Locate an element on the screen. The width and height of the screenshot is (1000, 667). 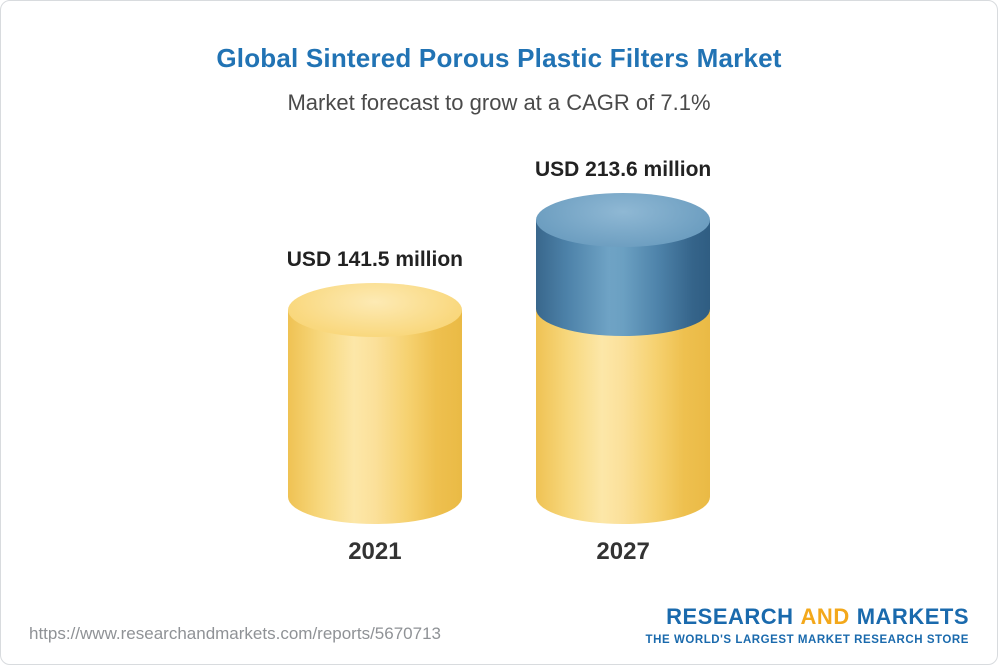
bar-column-2021: USD 141.5 million 2021 is located at coordinates (375, 407).